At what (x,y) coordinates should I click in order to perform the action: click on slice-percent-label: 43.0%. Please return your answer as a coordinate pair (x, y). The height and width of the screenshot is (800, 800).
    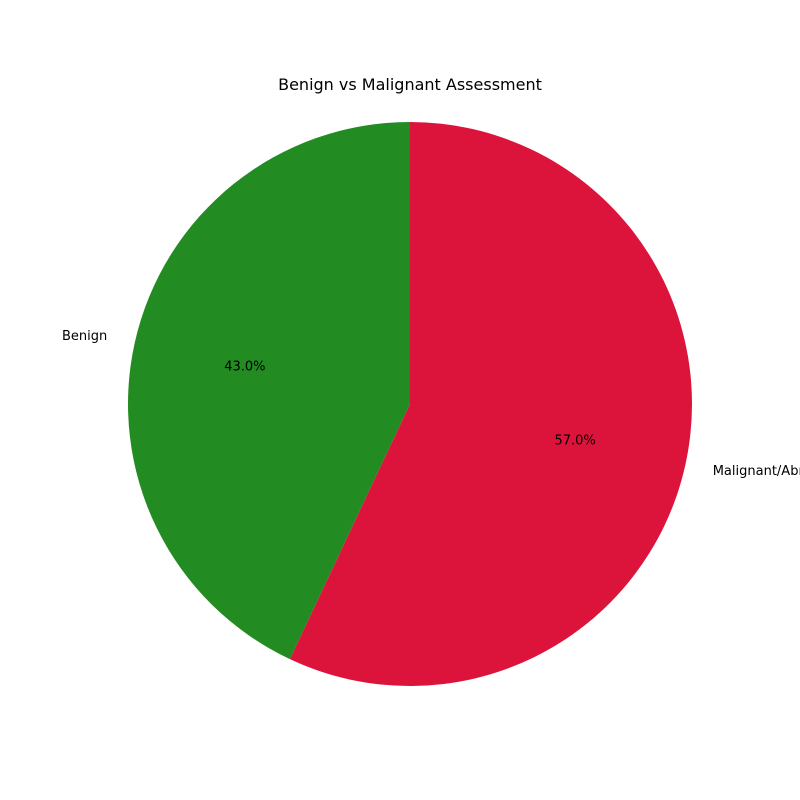
    Looking at the image, I should click on (244, 367).